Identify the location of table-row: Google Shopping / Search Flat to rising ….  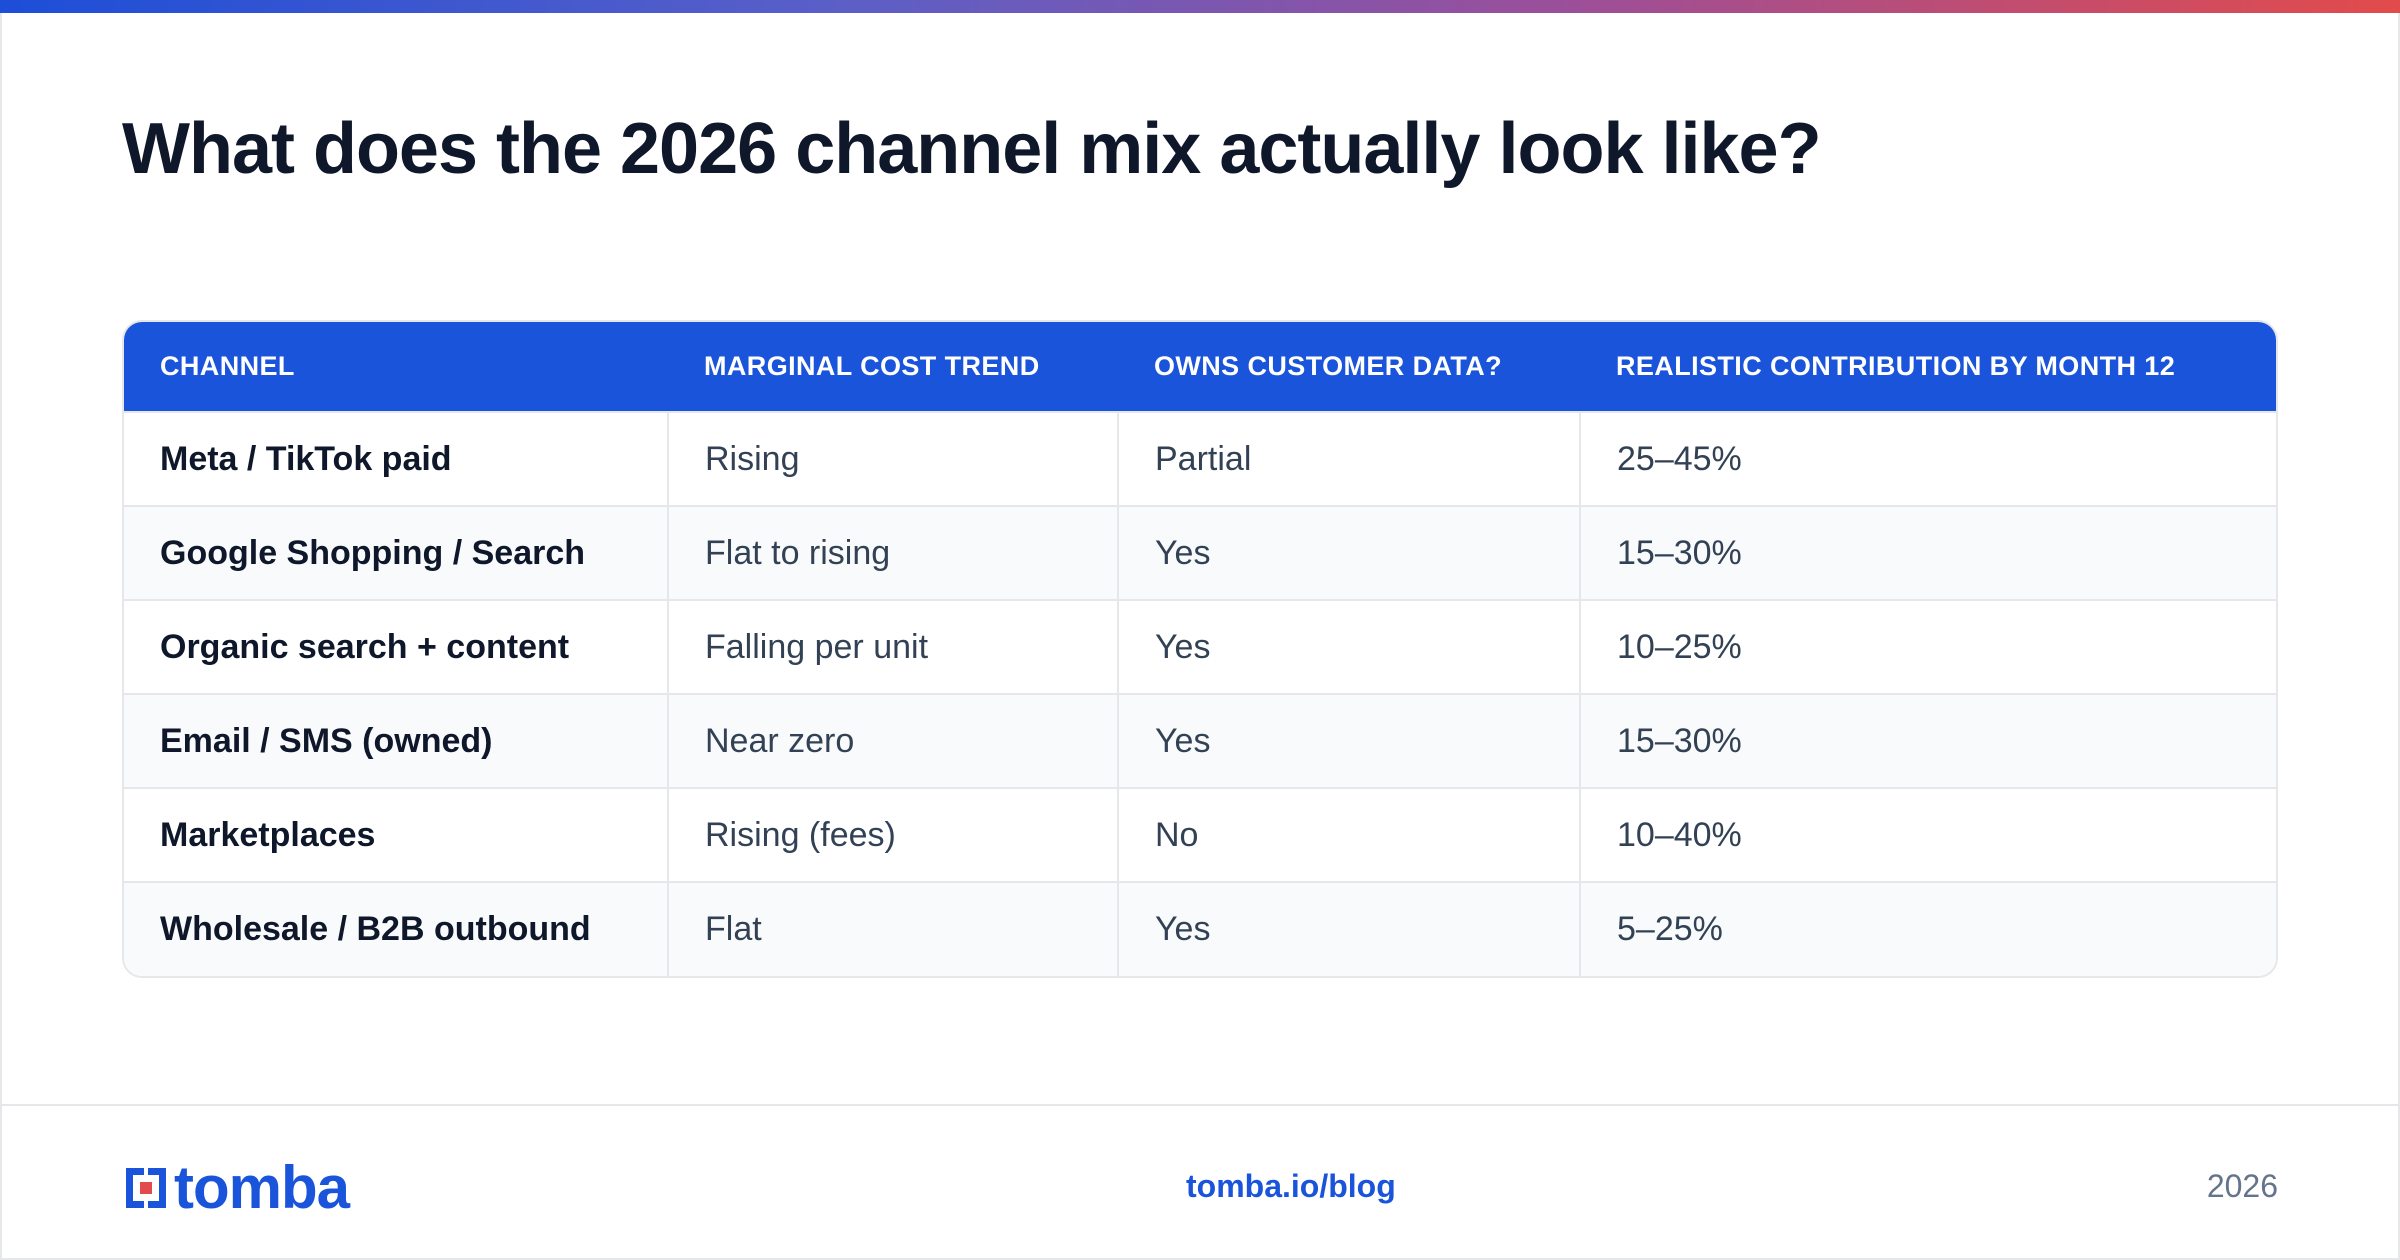
(1200, 552).